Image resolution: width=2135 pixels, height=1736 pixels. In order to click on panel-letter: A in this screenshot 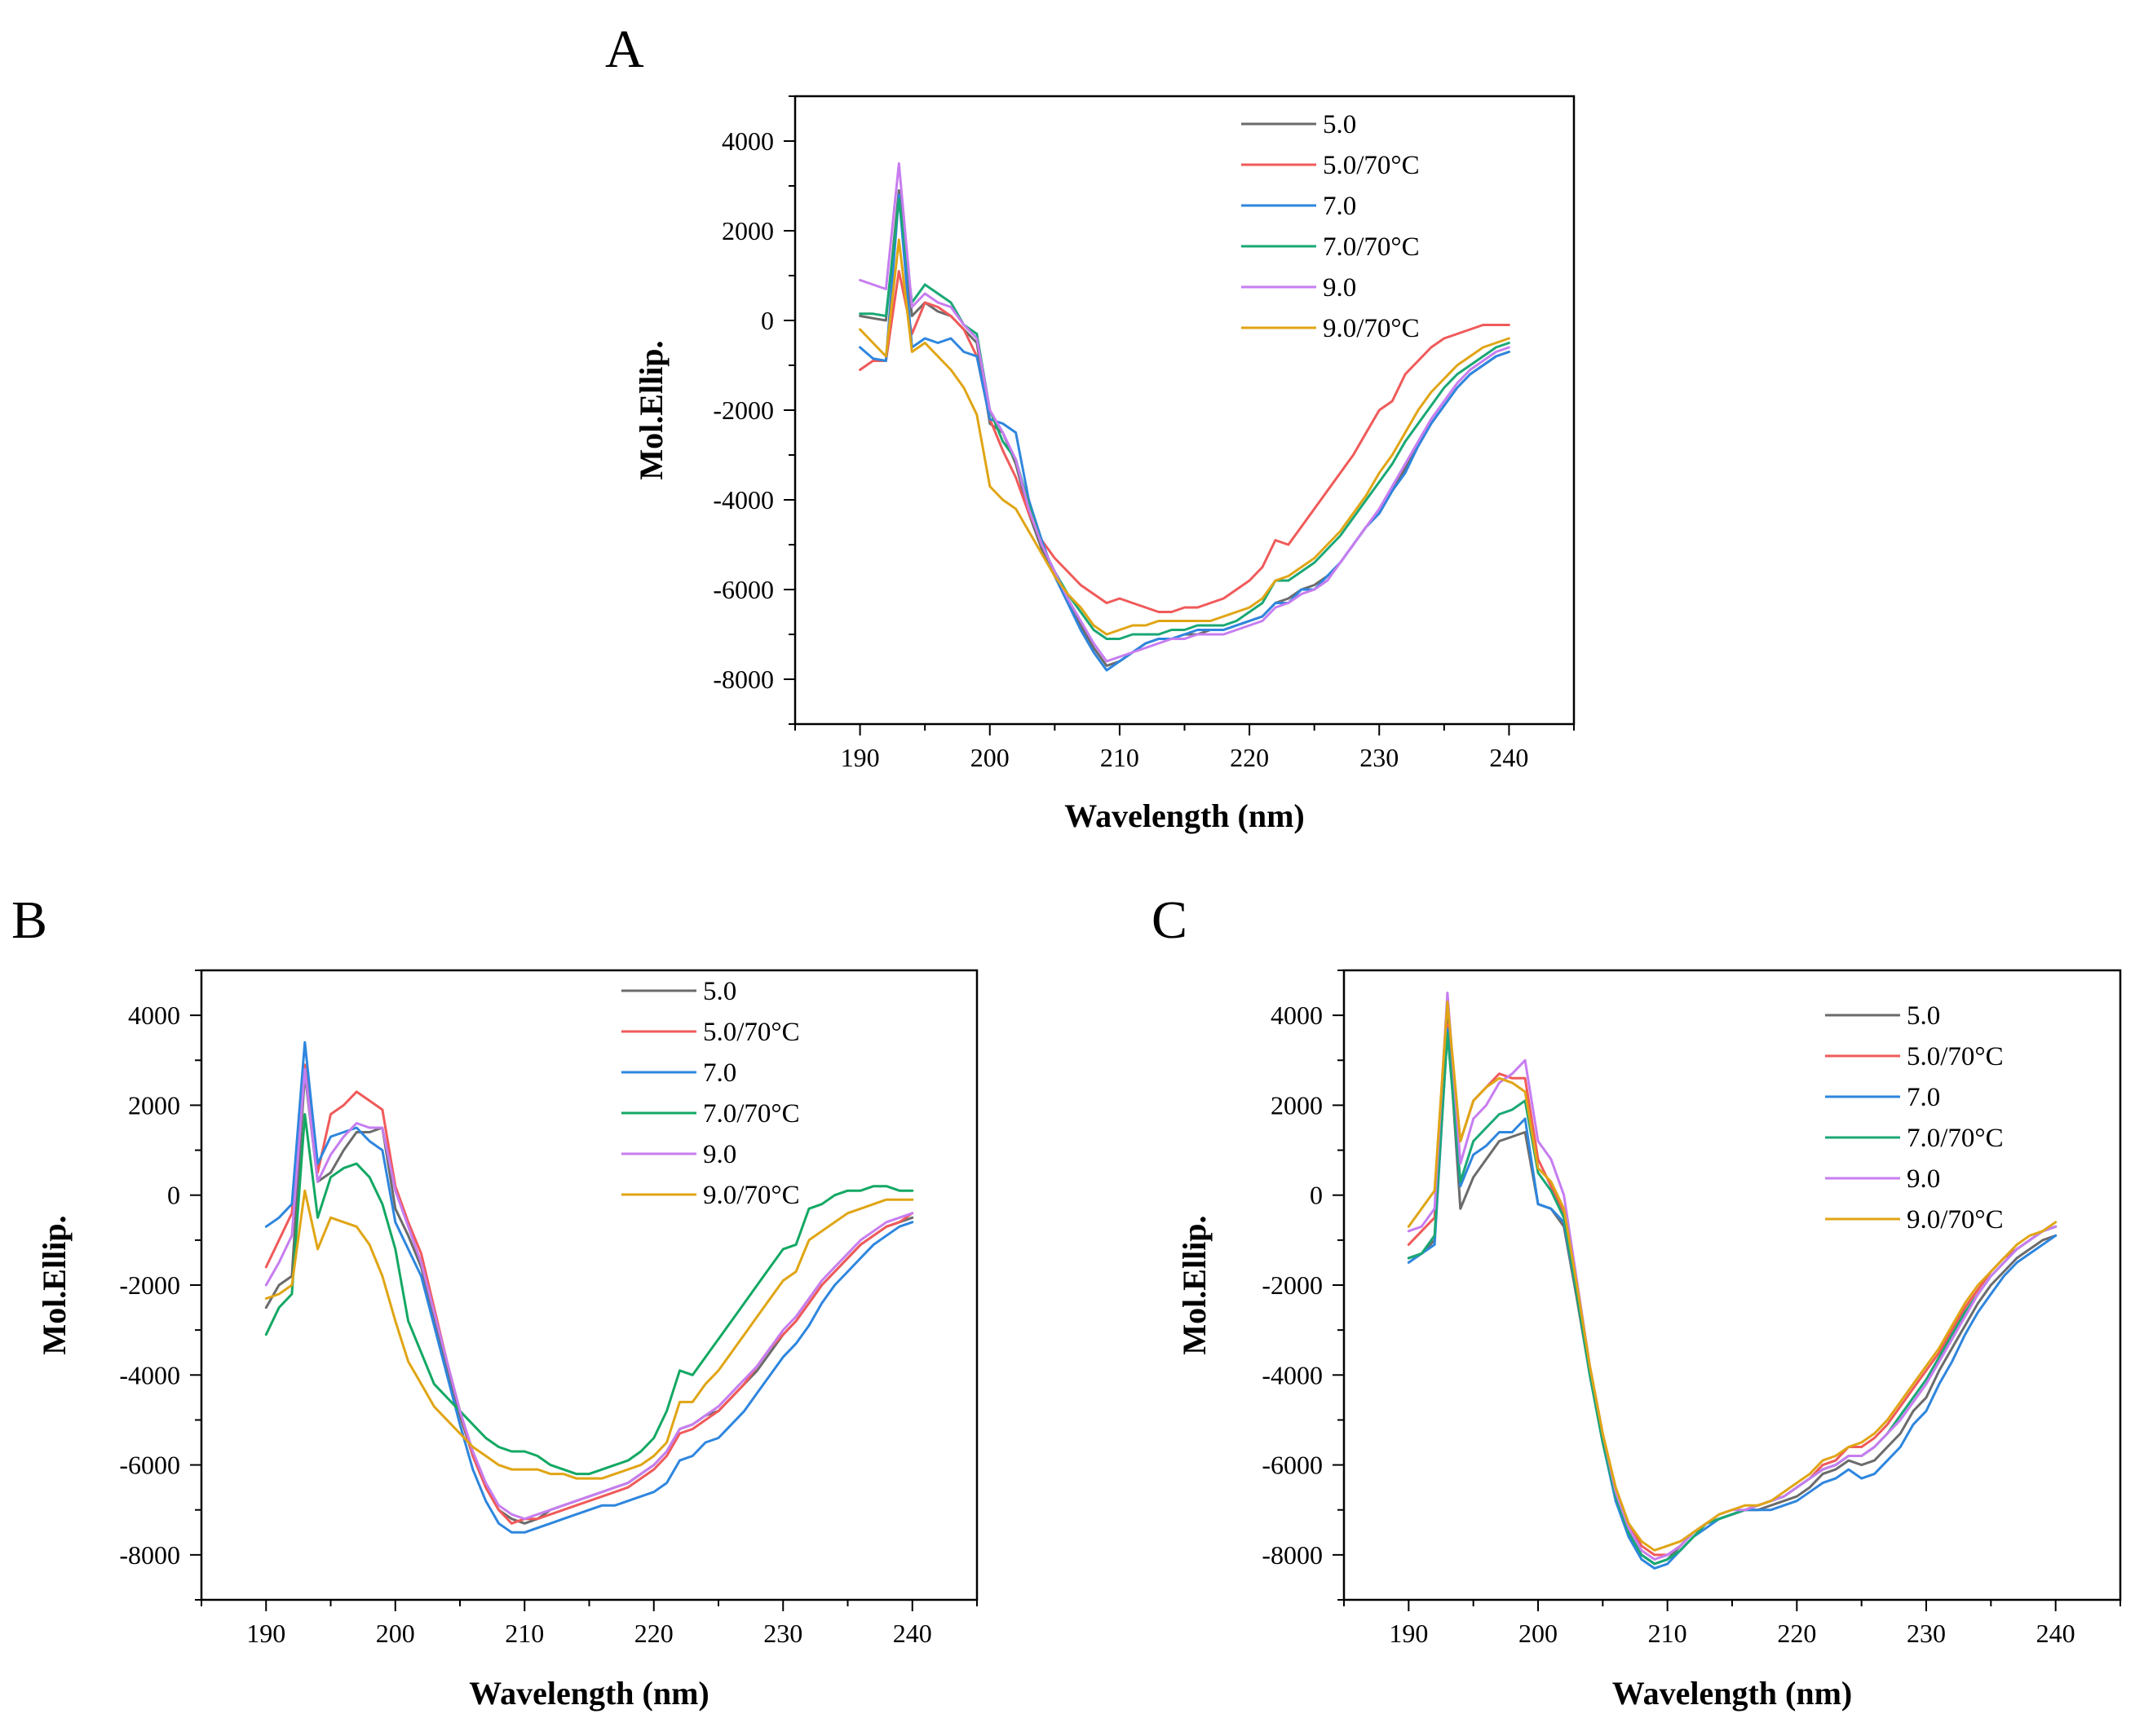, I will do `click(625, 49)`.